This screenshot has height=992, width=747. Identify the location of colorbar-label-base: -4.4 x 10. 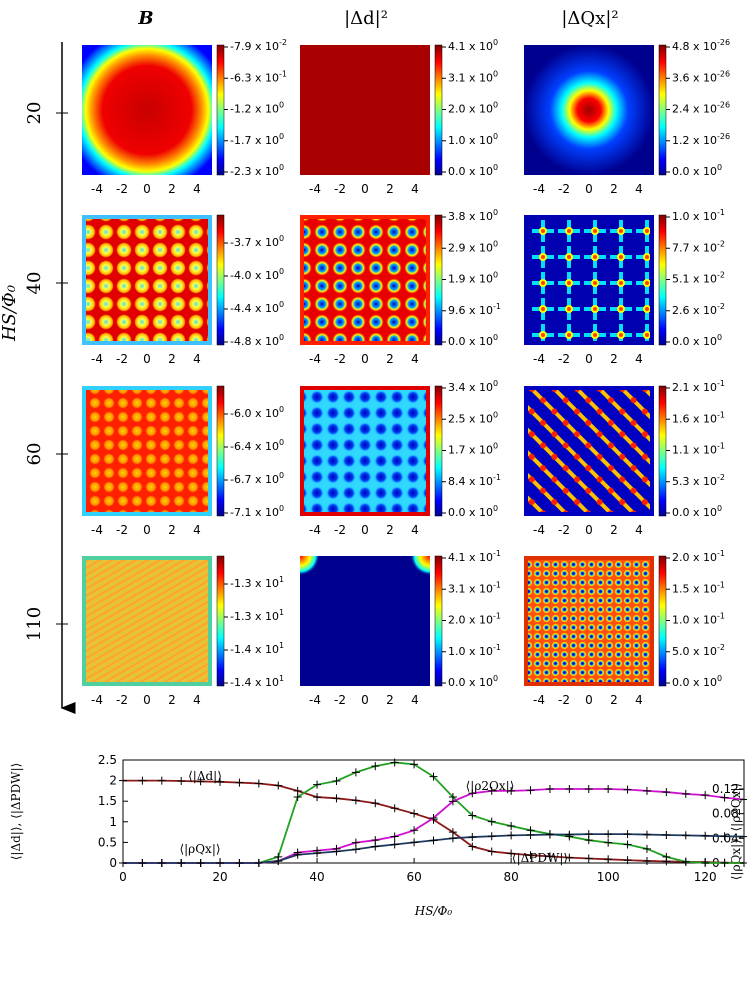
(254, 308).